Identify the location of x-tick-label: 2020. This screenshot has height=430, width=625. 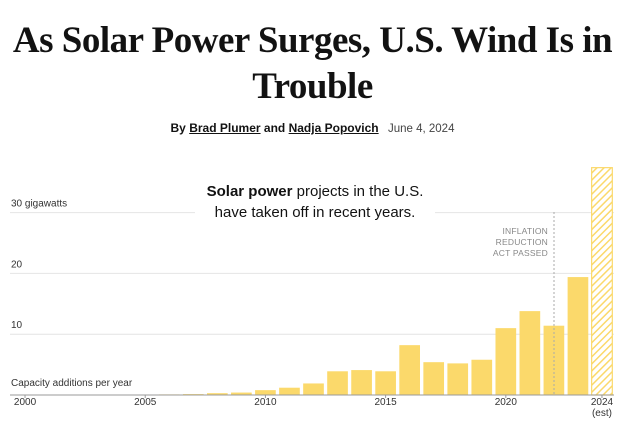
(505, 402).